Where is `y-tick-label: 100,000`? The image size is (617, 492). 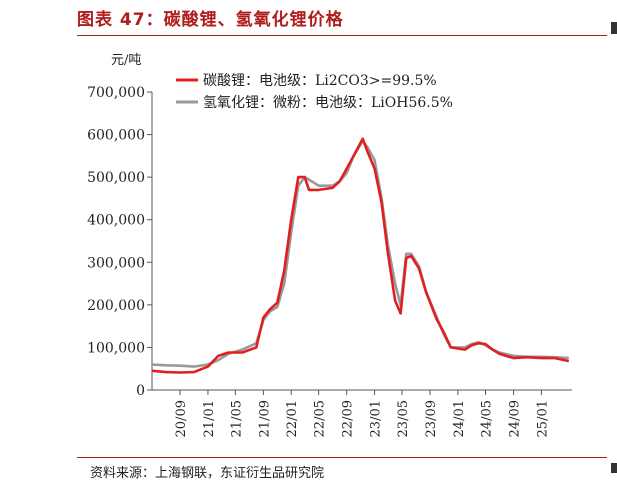 y-tick-label: 100,000 is located at coordinates (116, 348).